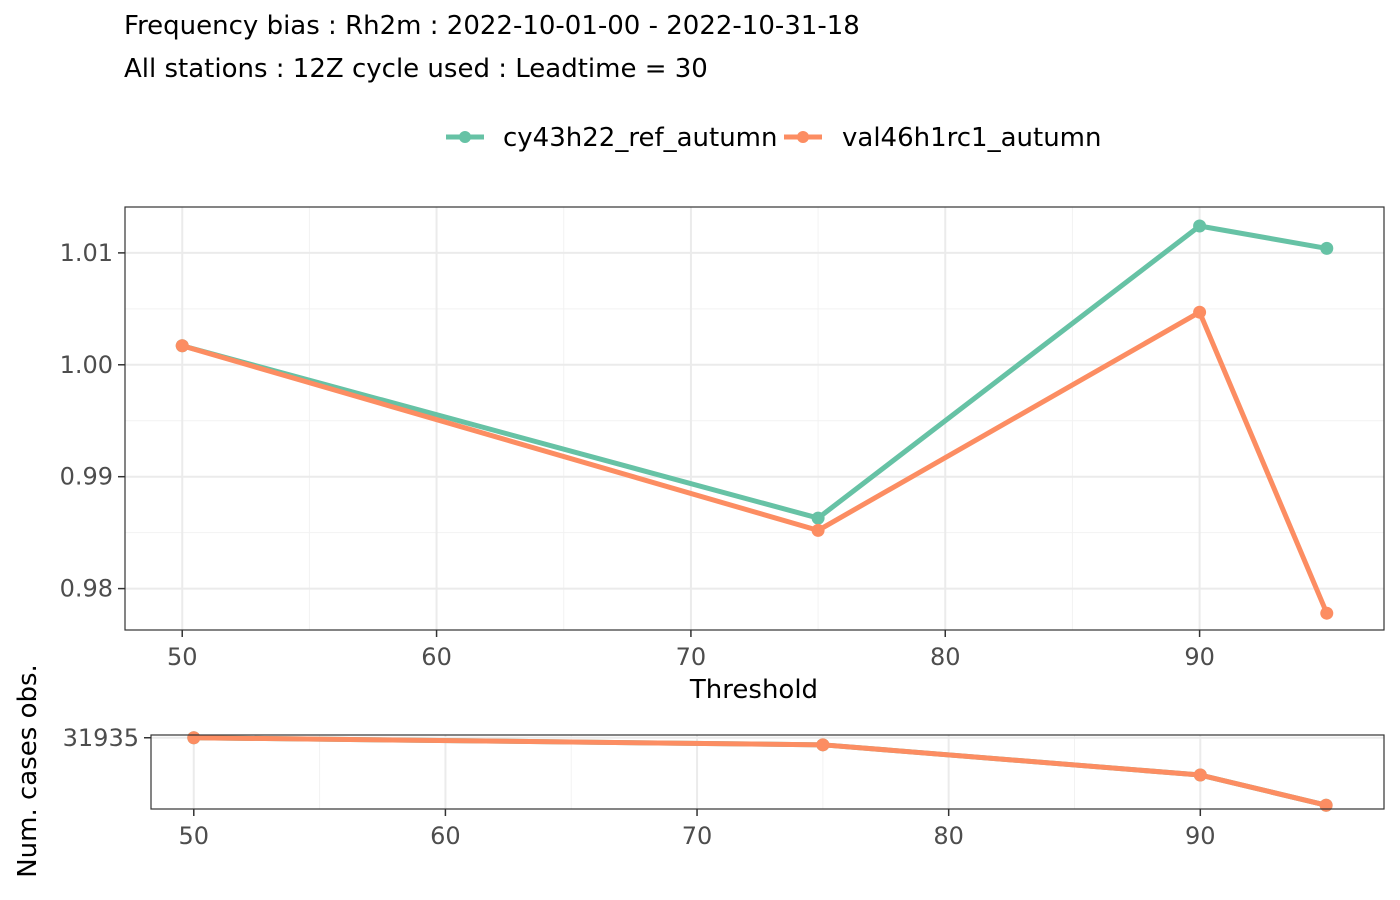 This screenshot has height=900, width=1400. Describe the element at coordinates (28, 771) in the screenshot. I see `y-axis-title-cases: Num. cases obs.` at that location.